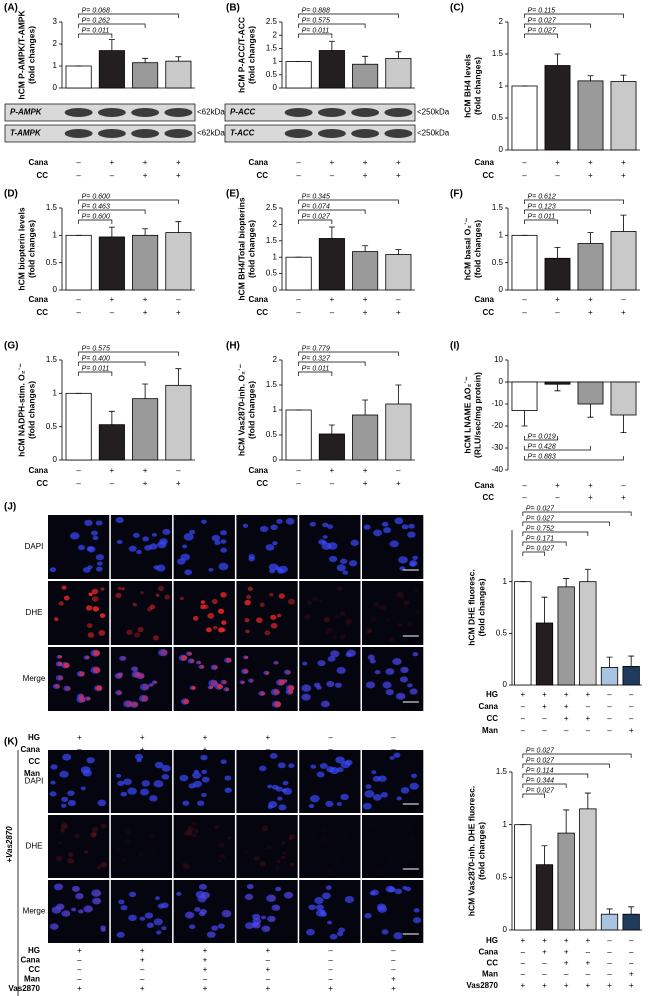 Image resolution: width=655 pixels, height=996 pixels. Describe the element at coordinates (540, 760) in the screenshot. I see `p-value: P= 0.027` at that location.